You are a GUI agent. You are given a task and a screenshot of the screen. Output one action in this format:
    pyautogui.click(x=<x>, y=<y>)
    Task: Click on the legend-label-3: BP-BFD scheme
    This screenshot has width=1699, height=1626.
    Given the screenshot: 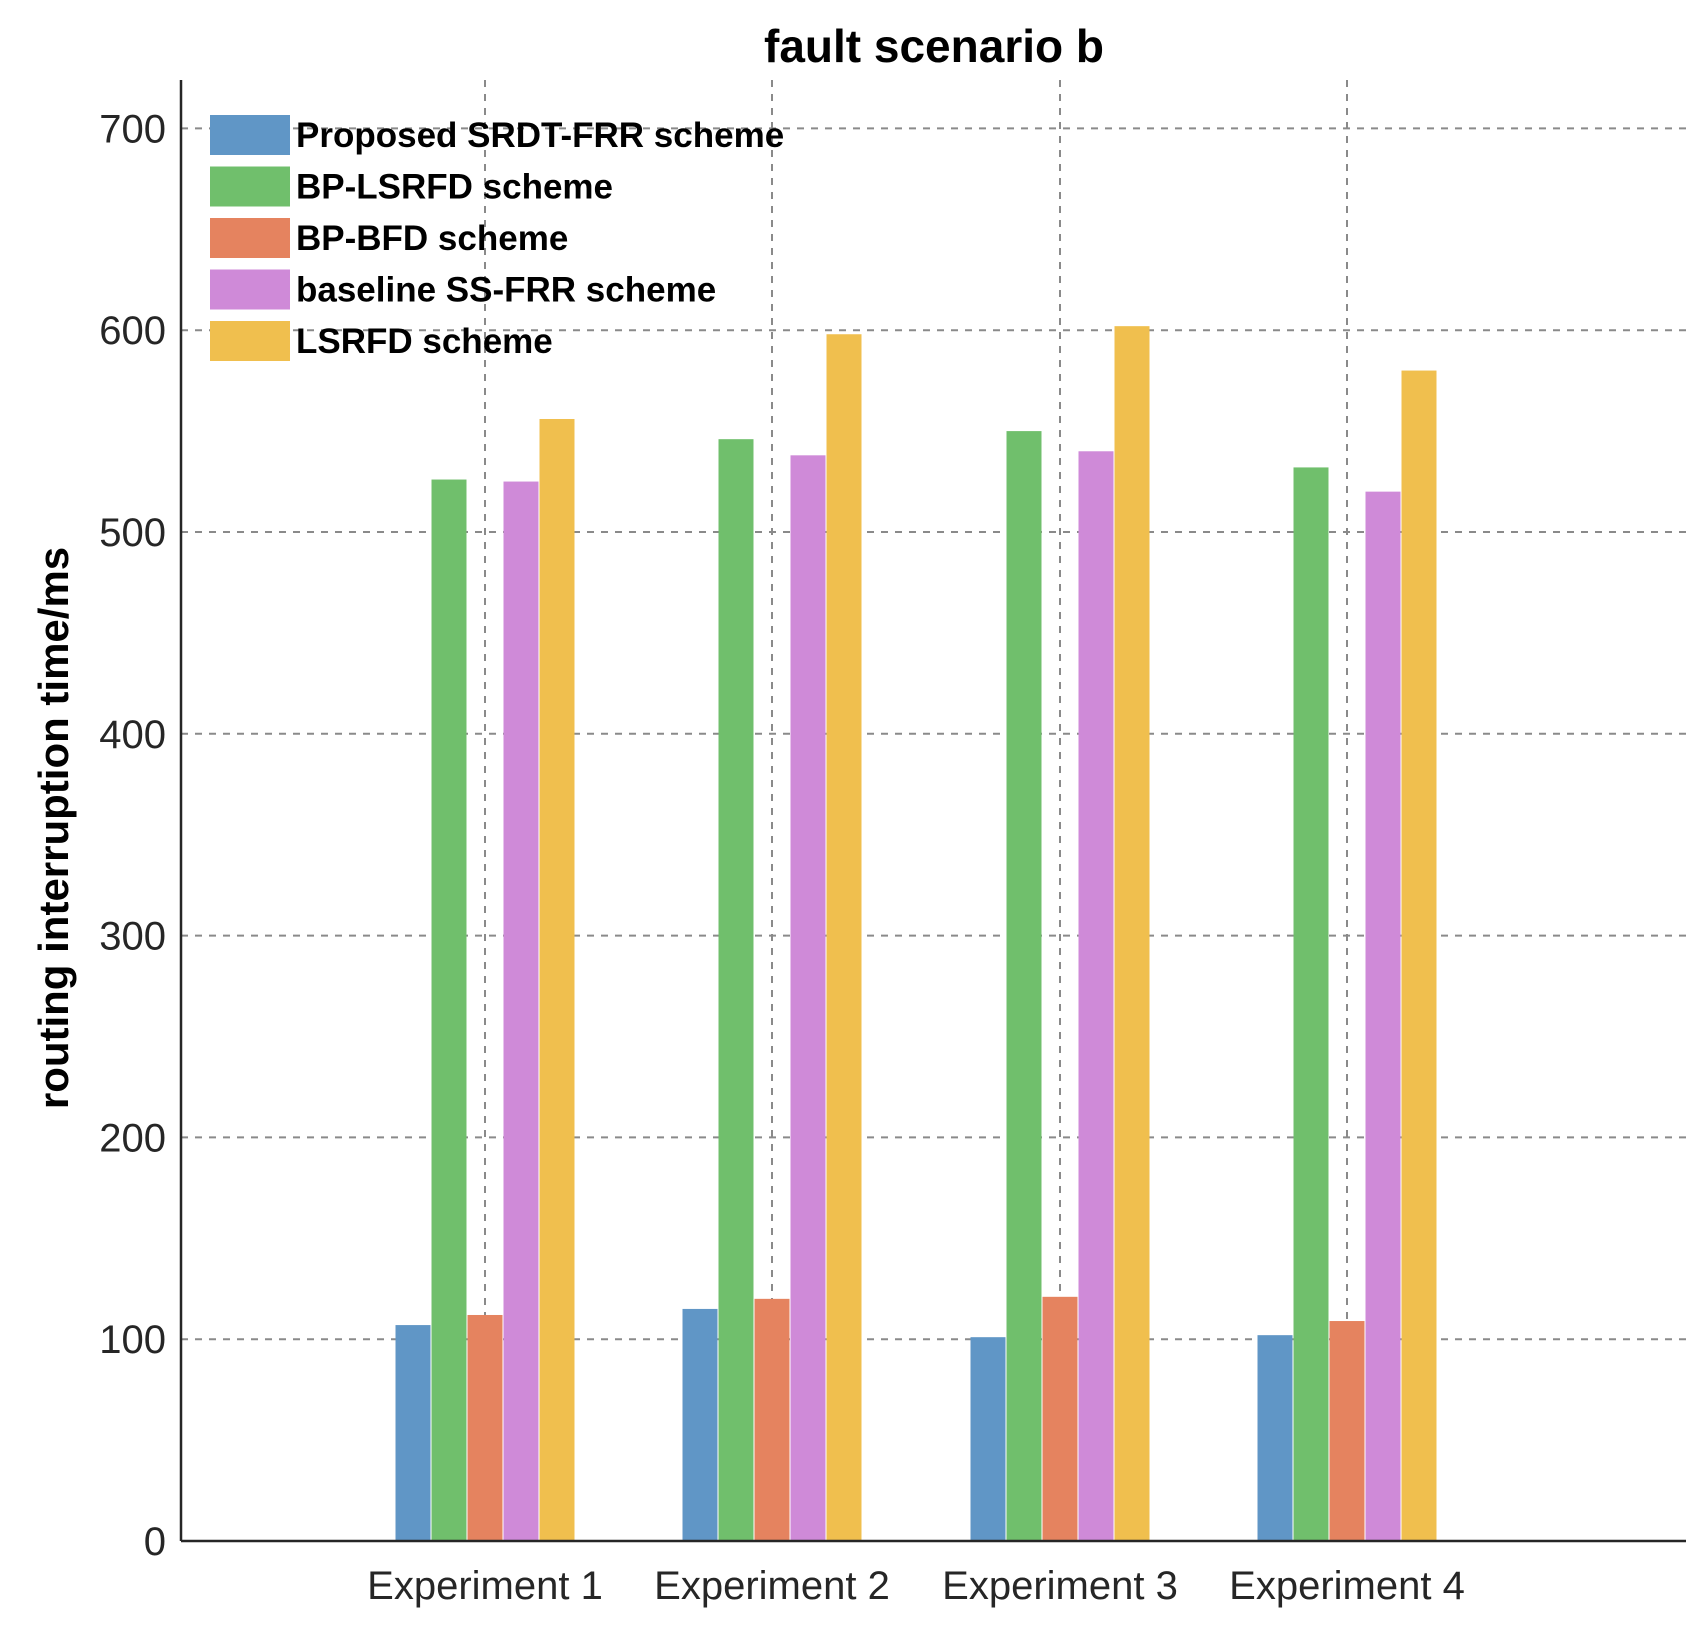 What is the action you would take?
    pyautogui.click(x=432, y=238)
    